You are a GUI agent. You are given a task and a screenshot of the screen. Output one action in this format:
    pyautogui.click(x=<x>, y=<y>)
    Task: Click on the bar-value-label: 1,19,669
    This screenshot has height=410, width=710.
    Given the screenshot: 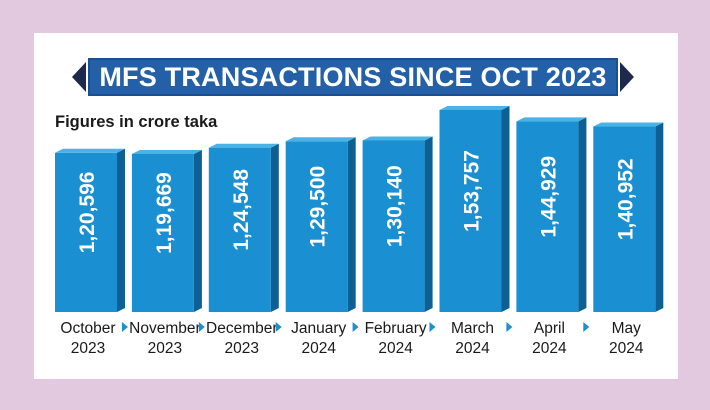 What is the action you would take?
    pyautogui.click(x=164, y=213)
    